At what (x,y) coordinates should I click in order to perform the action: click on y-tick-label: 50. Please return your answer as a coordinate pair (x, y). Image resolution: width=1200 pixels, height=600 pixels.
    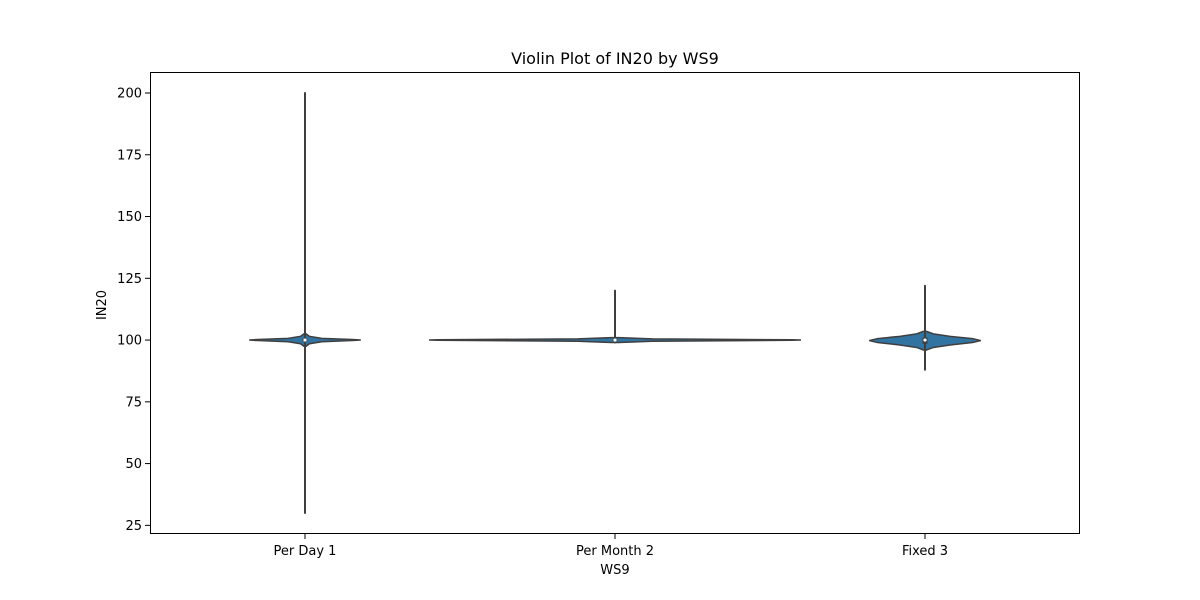
    Looking at the image, I should click on (133, 464).